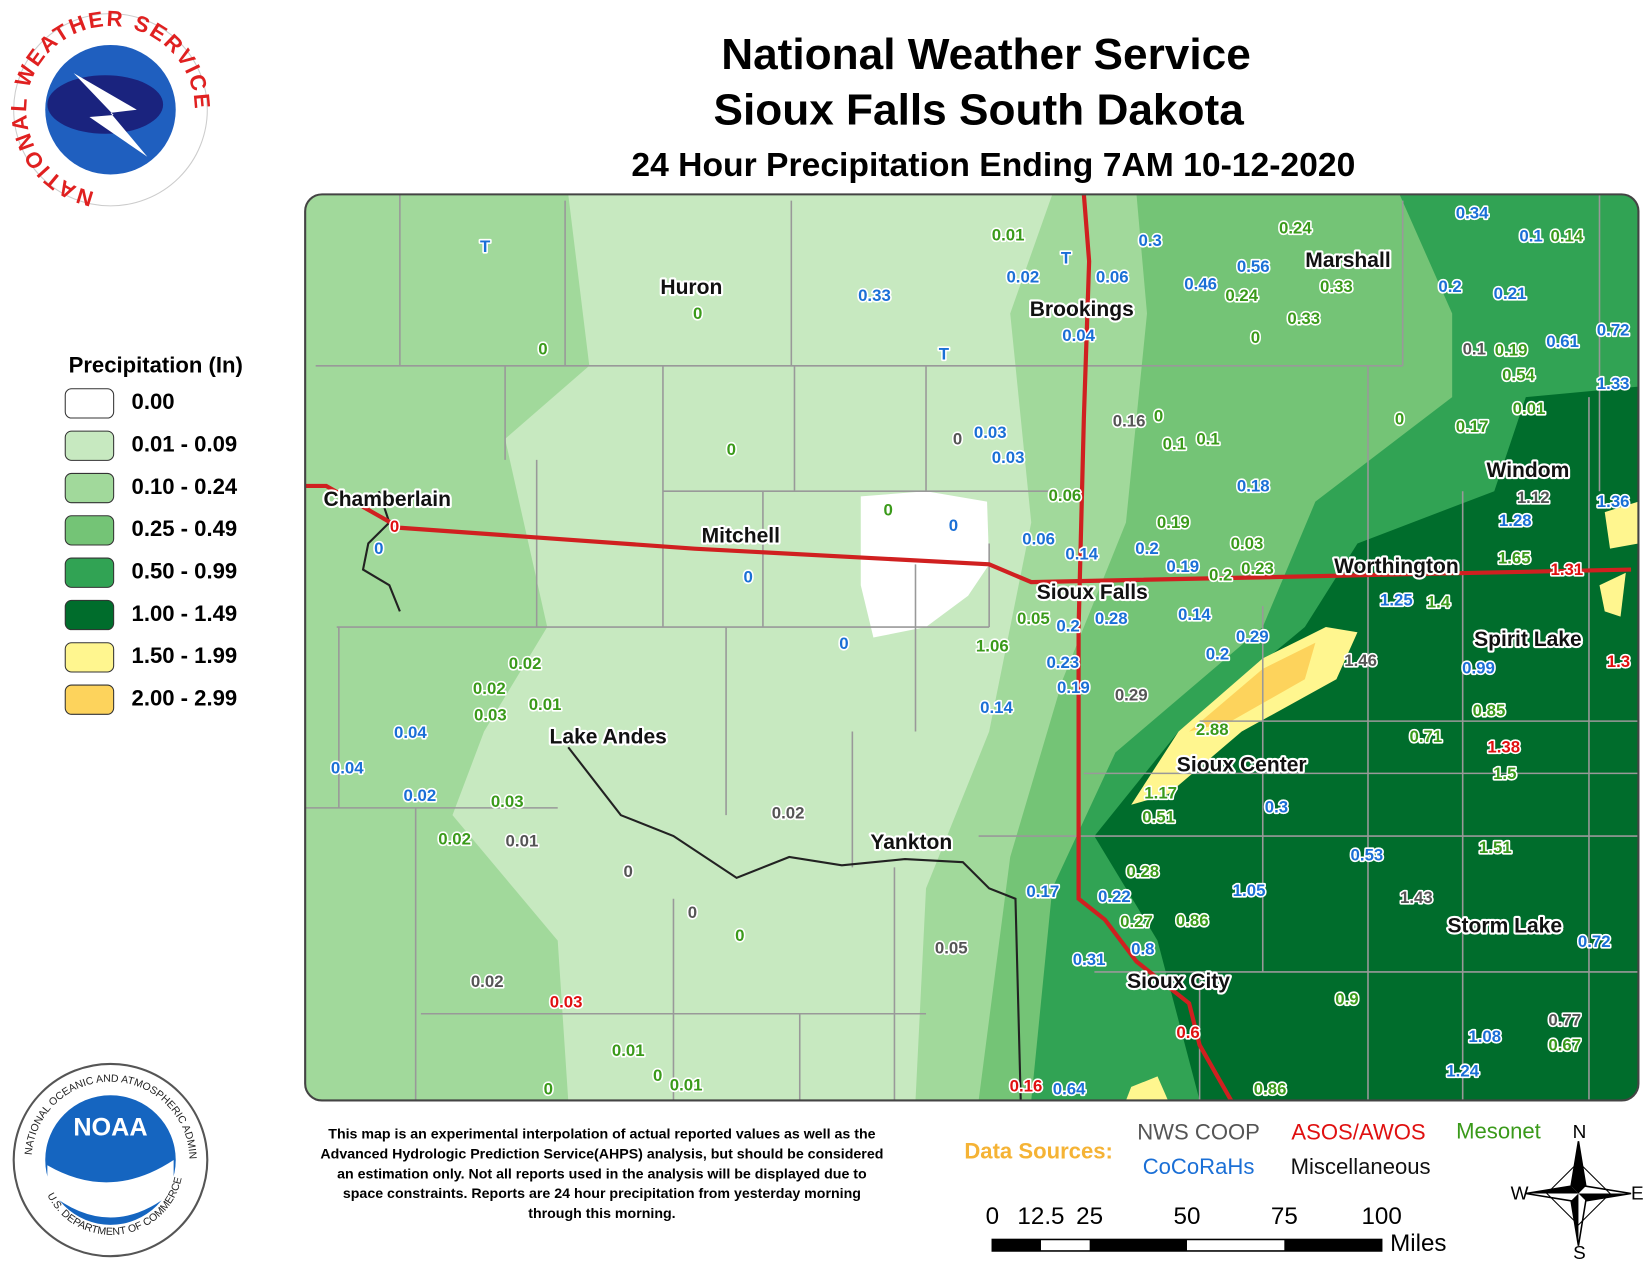  What do you see at coordinates (1089, 1216) in the screenshot?
I see `scale-label: 25` at bounding box center [1089, 1216].